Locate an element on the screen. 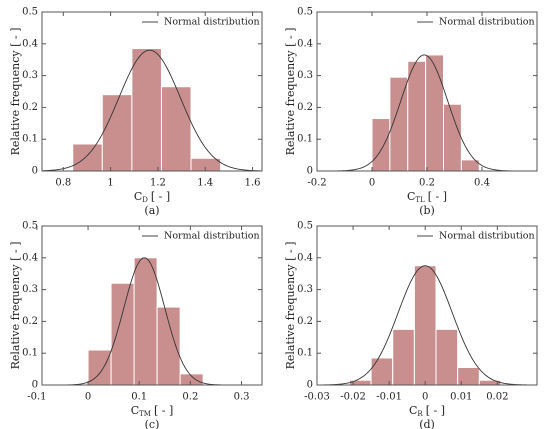  x-axis-label: CR[ - ] is located at coordinates (427, 411).